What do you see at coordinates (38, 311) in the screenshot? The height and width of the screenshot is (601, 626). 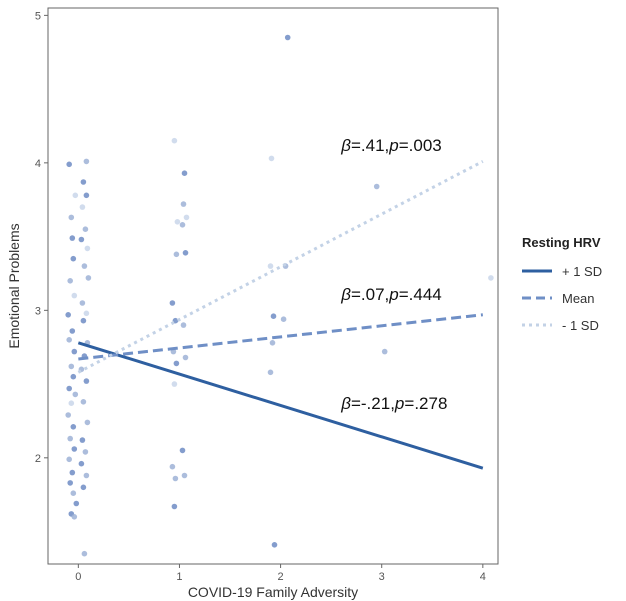 I see `y-tick-label: 3` at bounding box center [38, 311].